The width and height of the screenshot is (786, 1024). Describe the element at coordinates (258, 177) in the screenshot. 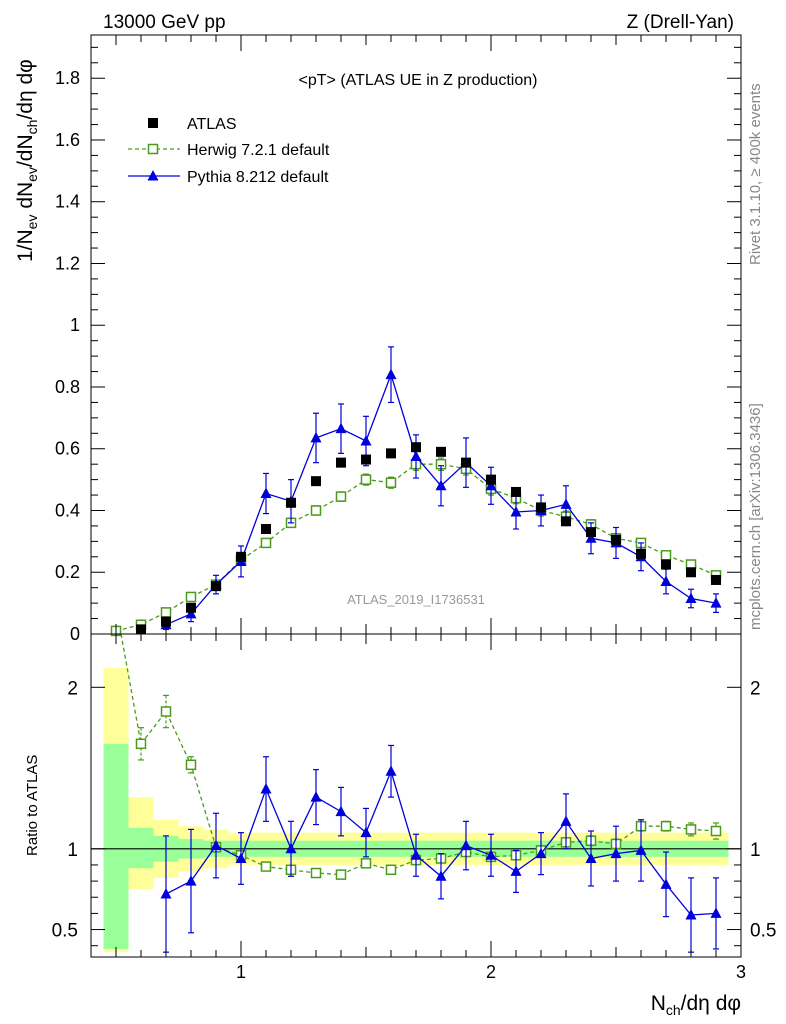

I see `legend-label-pythia: Pythia 8.212 default` at that location.